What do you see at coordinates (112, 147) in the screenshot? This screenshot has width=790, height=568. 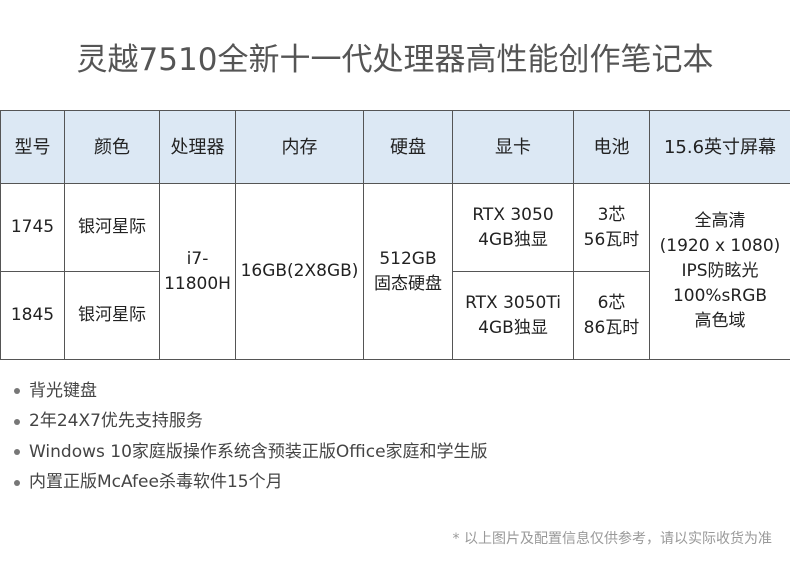 I see `header-color: 颜色` at bounding box center [112, 147].